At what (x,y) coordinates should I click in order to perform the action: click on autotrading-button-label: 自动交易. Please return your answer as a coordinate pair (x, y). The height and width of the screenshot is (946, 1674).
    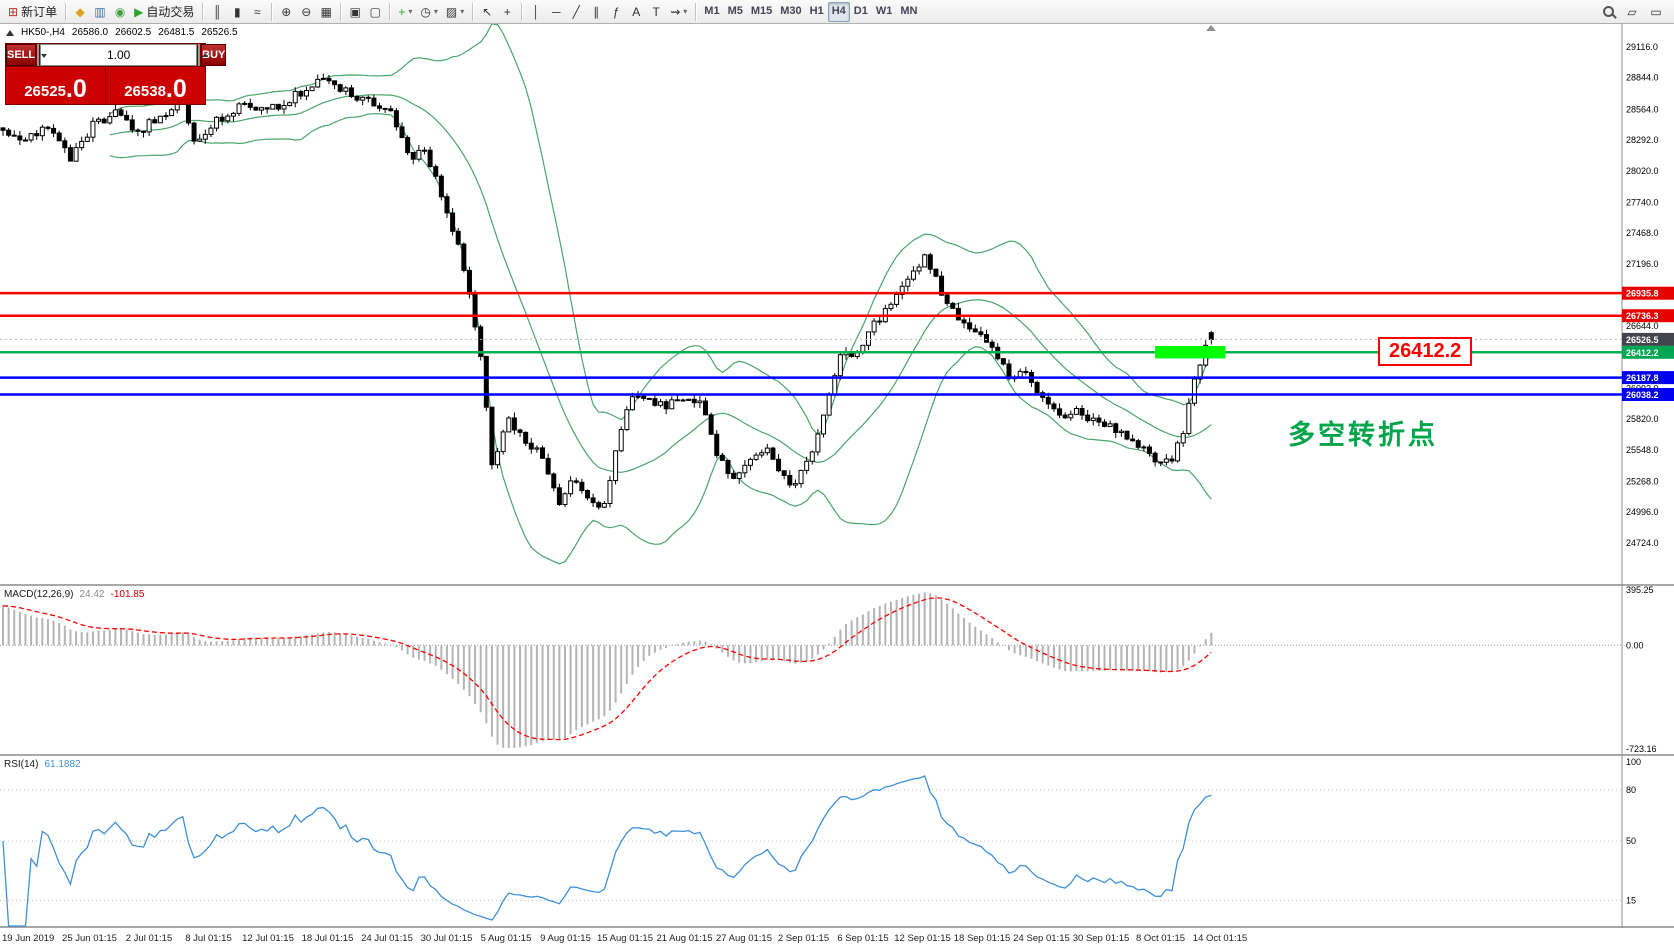
    Looking at the image, I should click on (170, 12).